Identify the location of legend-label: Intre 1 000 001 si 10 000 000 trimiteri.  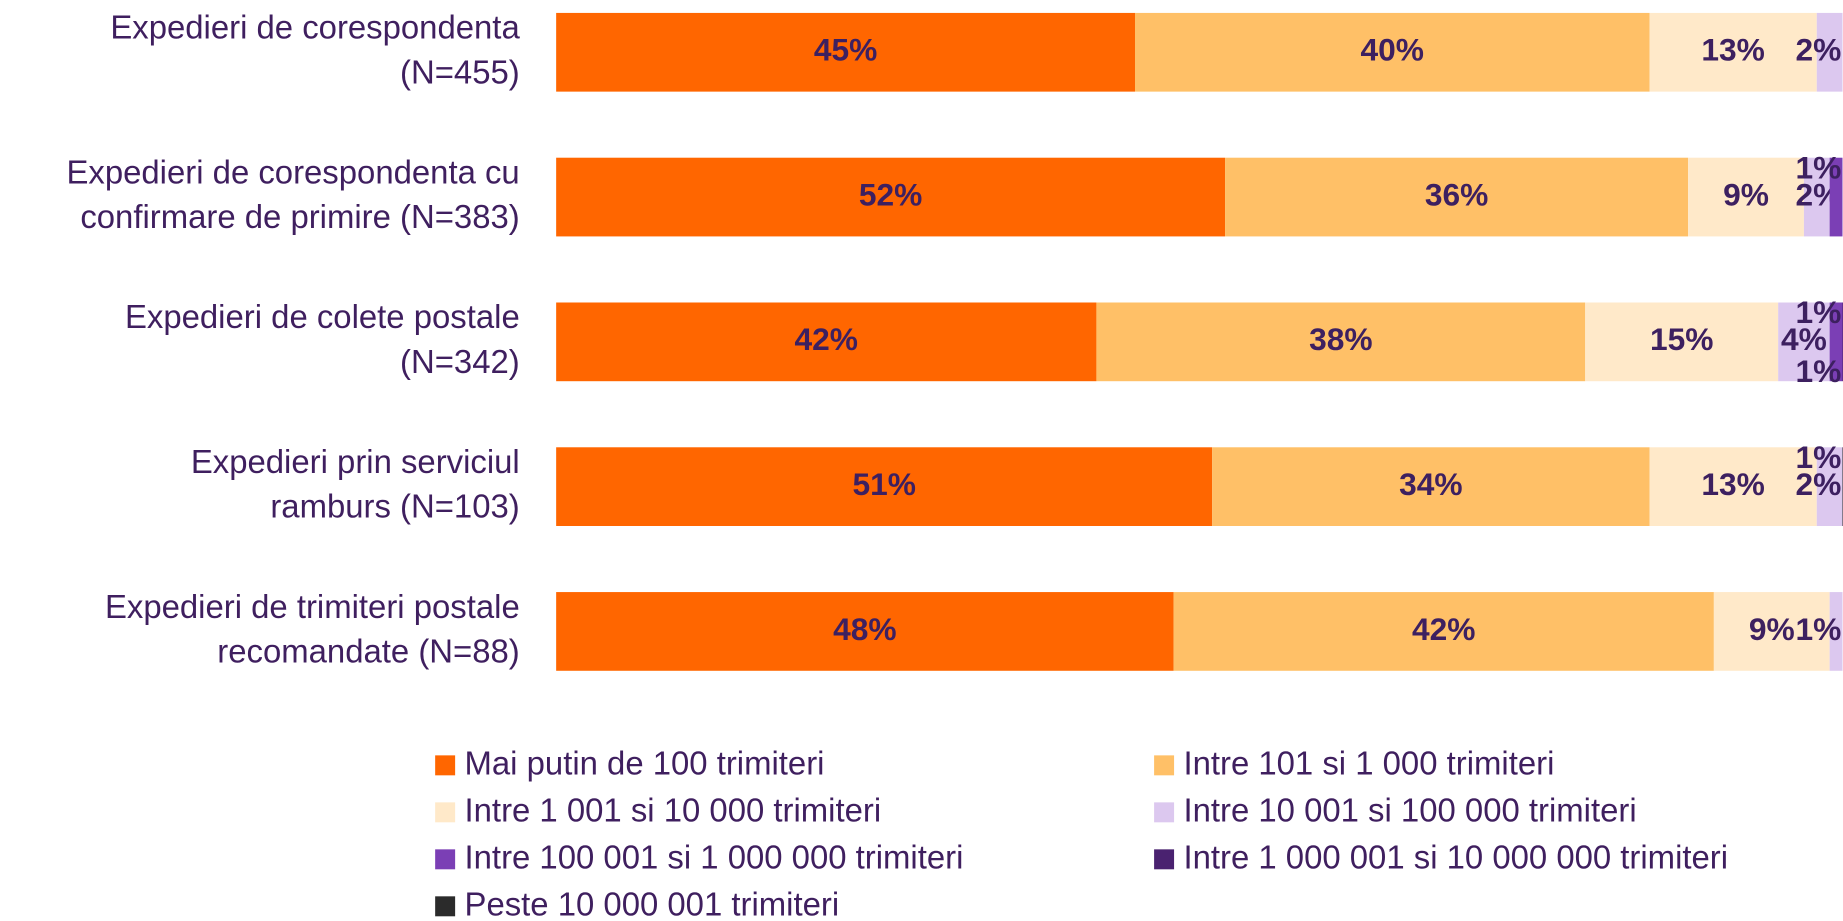
(1455, 857).